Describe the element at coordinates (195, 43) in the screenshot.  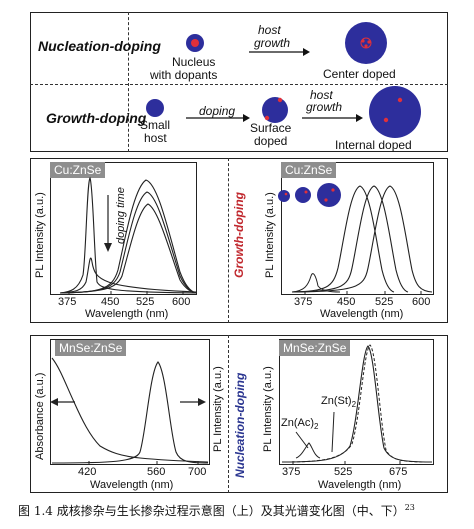
I see `nucleus-dopant` at that location.